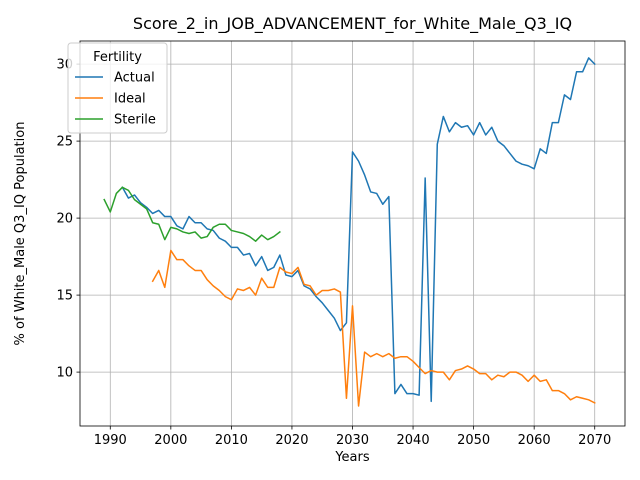 Image resolution: width=640 pixels, height=480 pixels. Describe the element at coordinates (291, 440) in the screenshot. I see `x-tick-label: 2020` at that location.